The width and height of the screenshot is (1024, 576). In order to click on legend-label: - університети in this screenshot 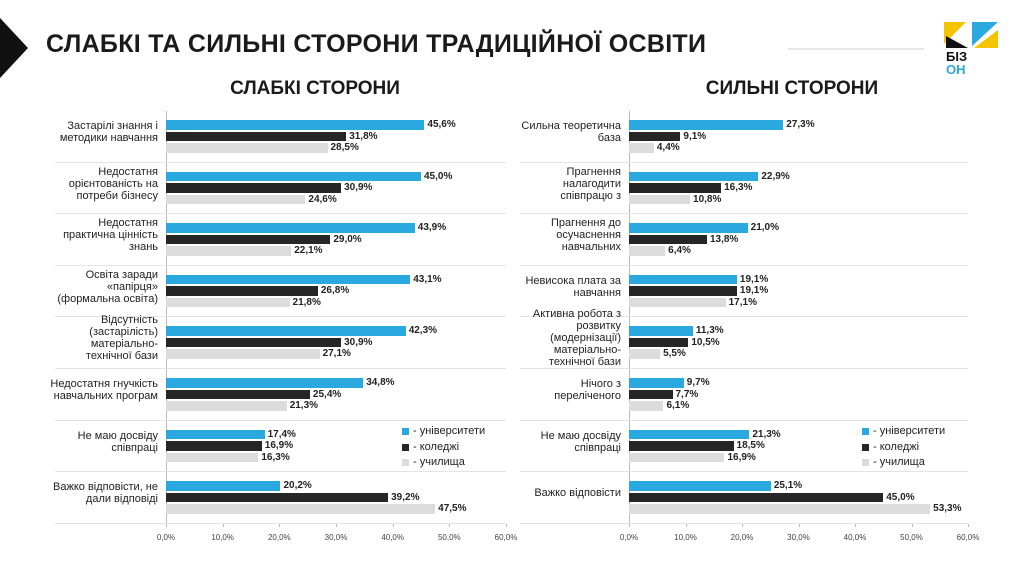, I will do `click(449, 431)`.